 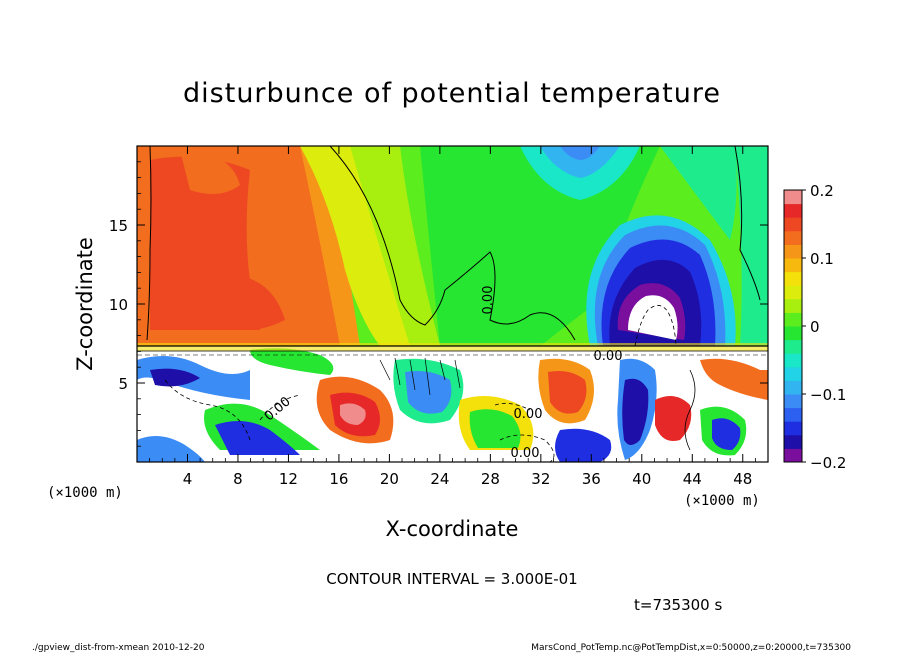 I want to click on y-tick-label: 5, so click(x=123, y=384).